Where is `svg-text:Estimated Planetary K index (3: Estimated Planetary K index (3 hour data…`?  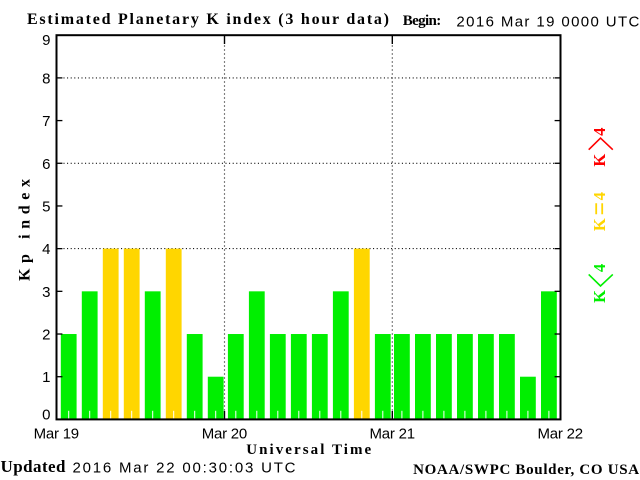
svg-text:Estimated Planetary K index (3: Estimated Planetary K index (3 hour data… is located at coordinates (208, 19).